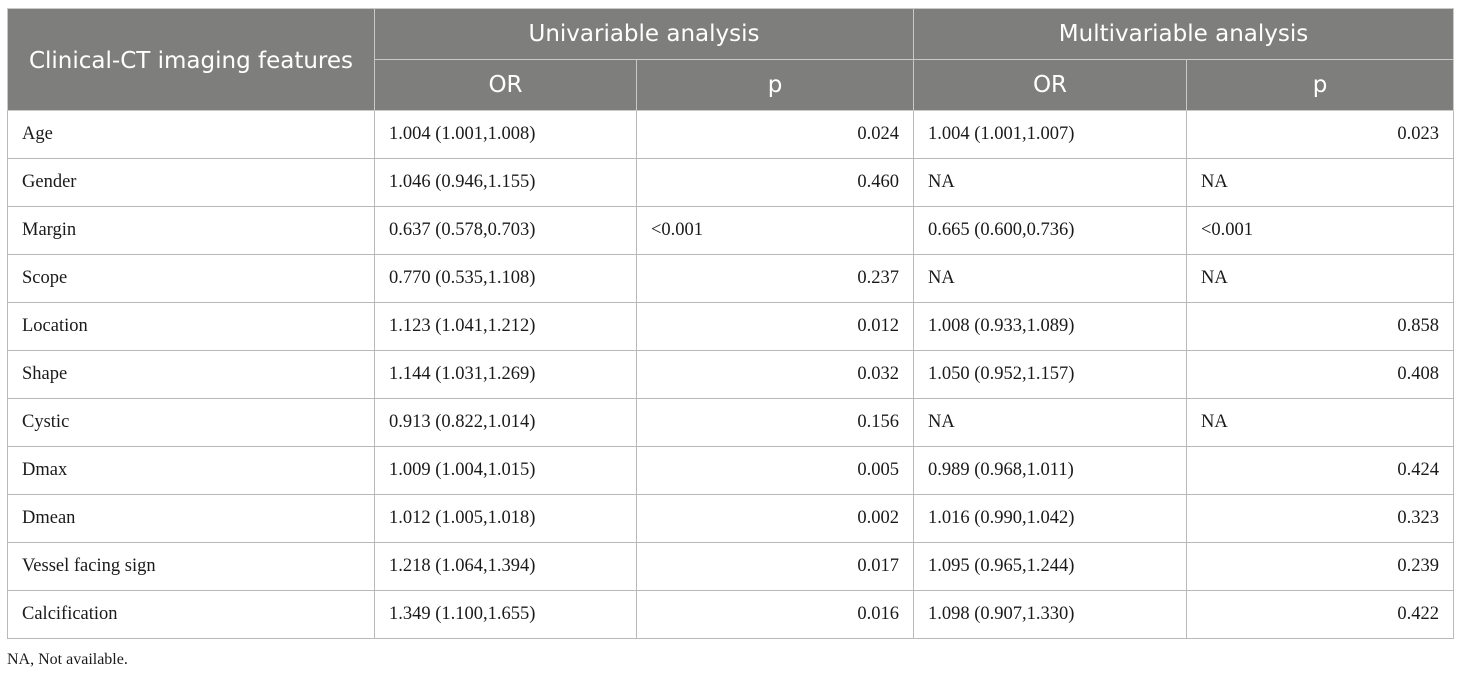 This screenshot has width=1460, height=677. I want to click on uni-p-cell: 0.460, so click(775, 182).